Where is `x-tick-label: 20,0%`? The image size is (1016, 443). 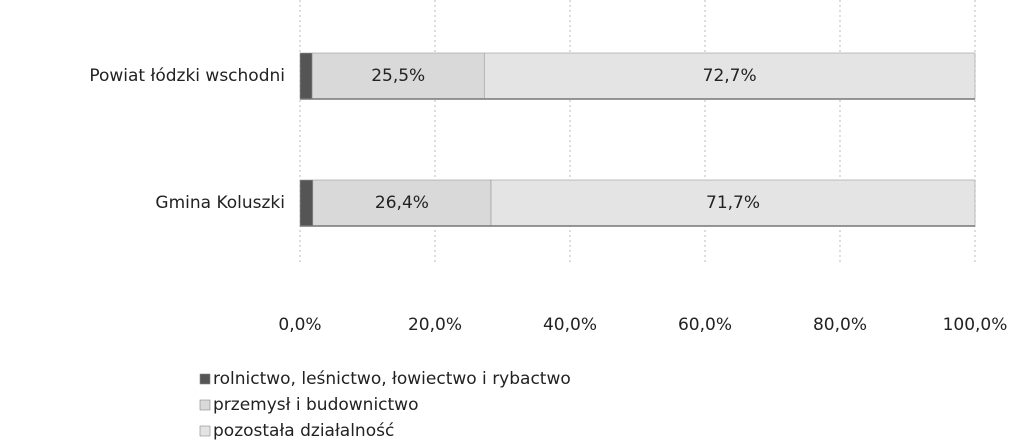
x-tick-label: 20,0% is located at coordinates (435, 325).